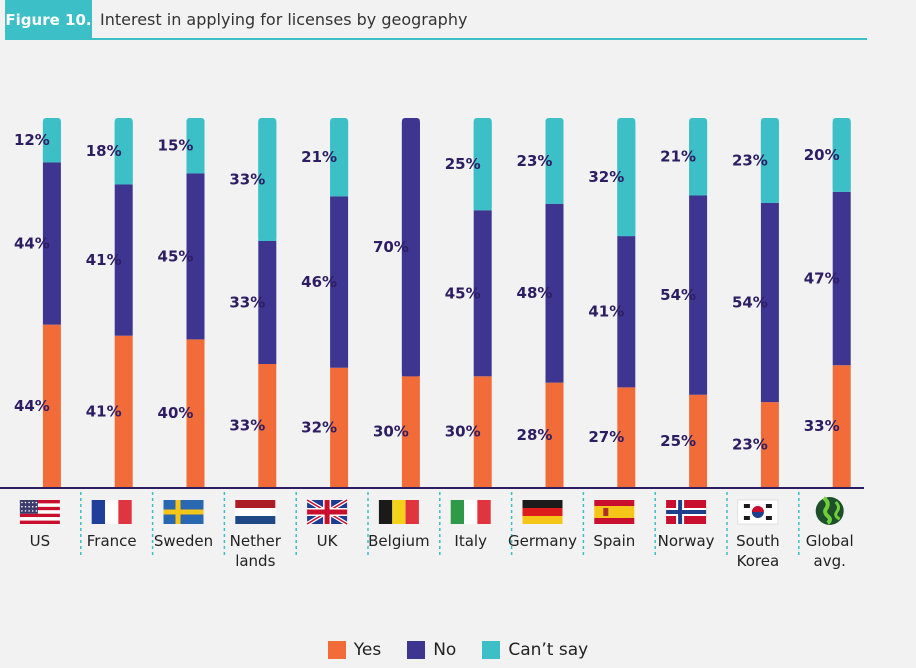 Image resolution: width=916 pixels, height=668 pixels. I want to click on bar-cap-fill-southkorea, so click(769, 162).